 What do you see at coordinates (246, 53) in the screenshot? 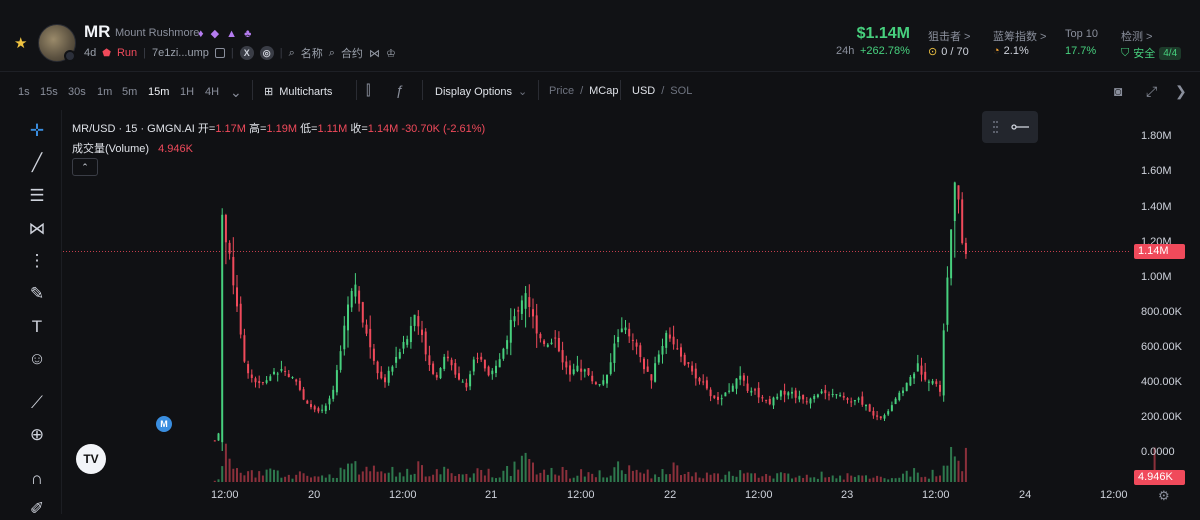
I see `x-twitter-icon: X` at bounding box center [246, 53].